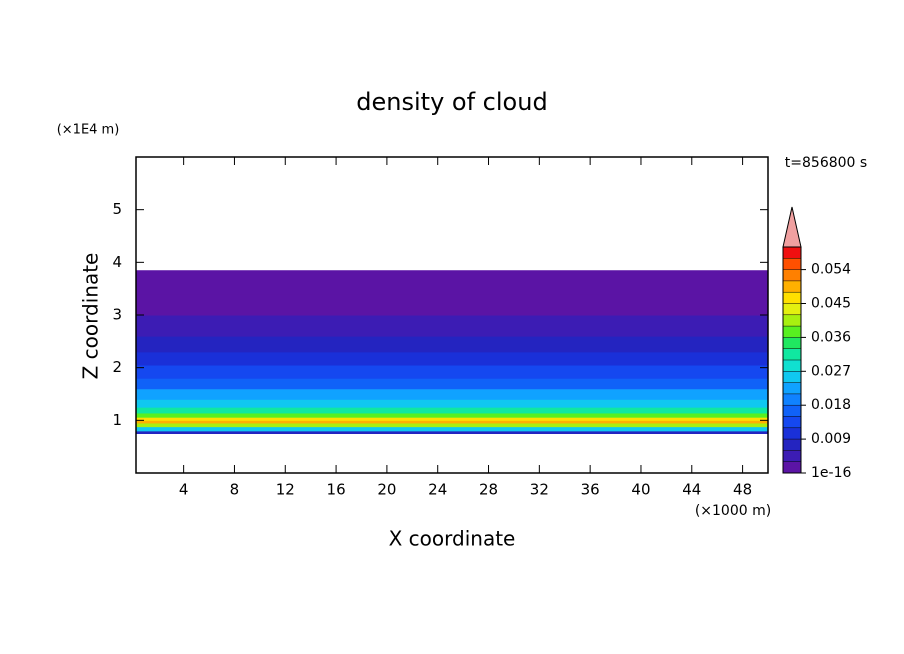 Image resolution: width=904 pixels, height=654 pixels. What do you see at coordinates (437, 490) in the screenshot?
I see `x-tick-label: 24` at bounding box center [437, 490].